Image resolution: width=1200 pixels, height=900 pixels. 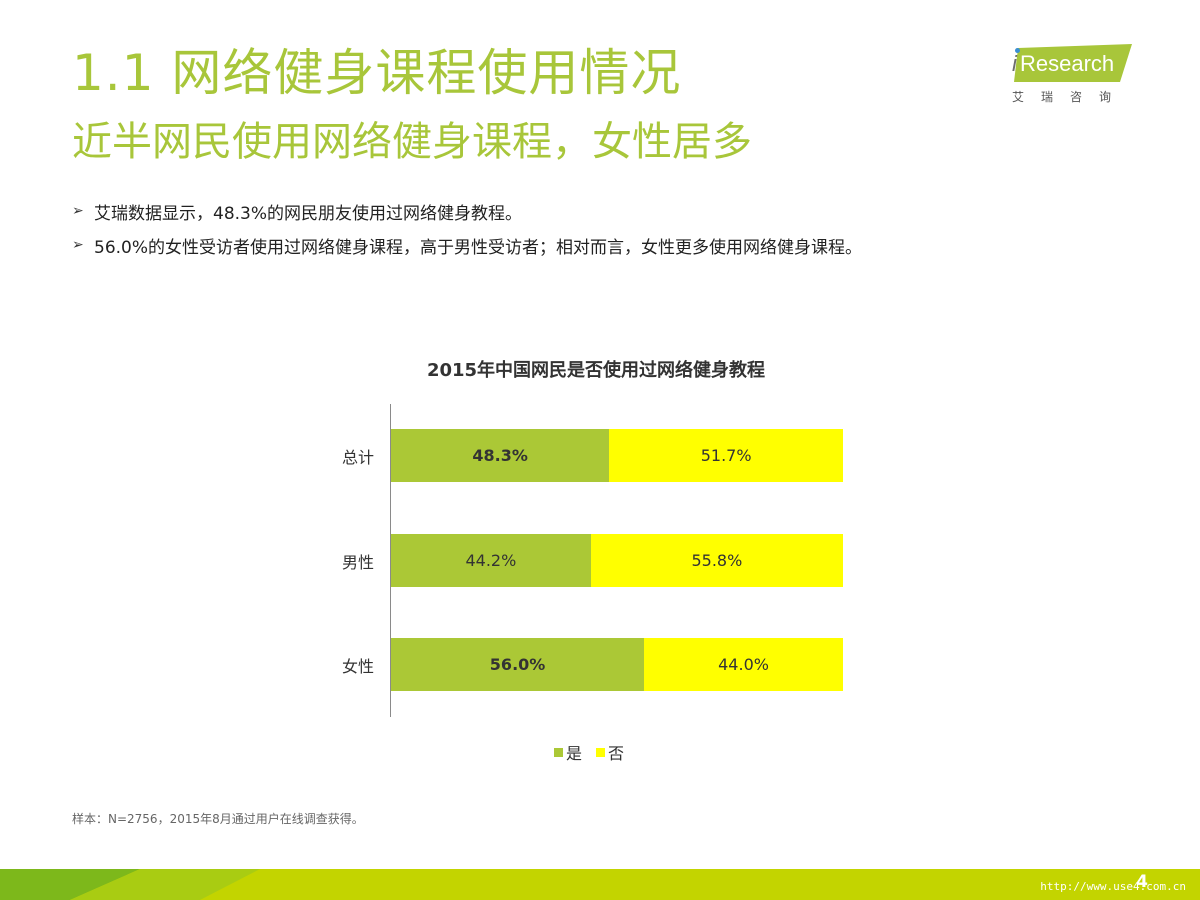 I want to click on logo-wordmark: Research, so click(x=1067, y=63).